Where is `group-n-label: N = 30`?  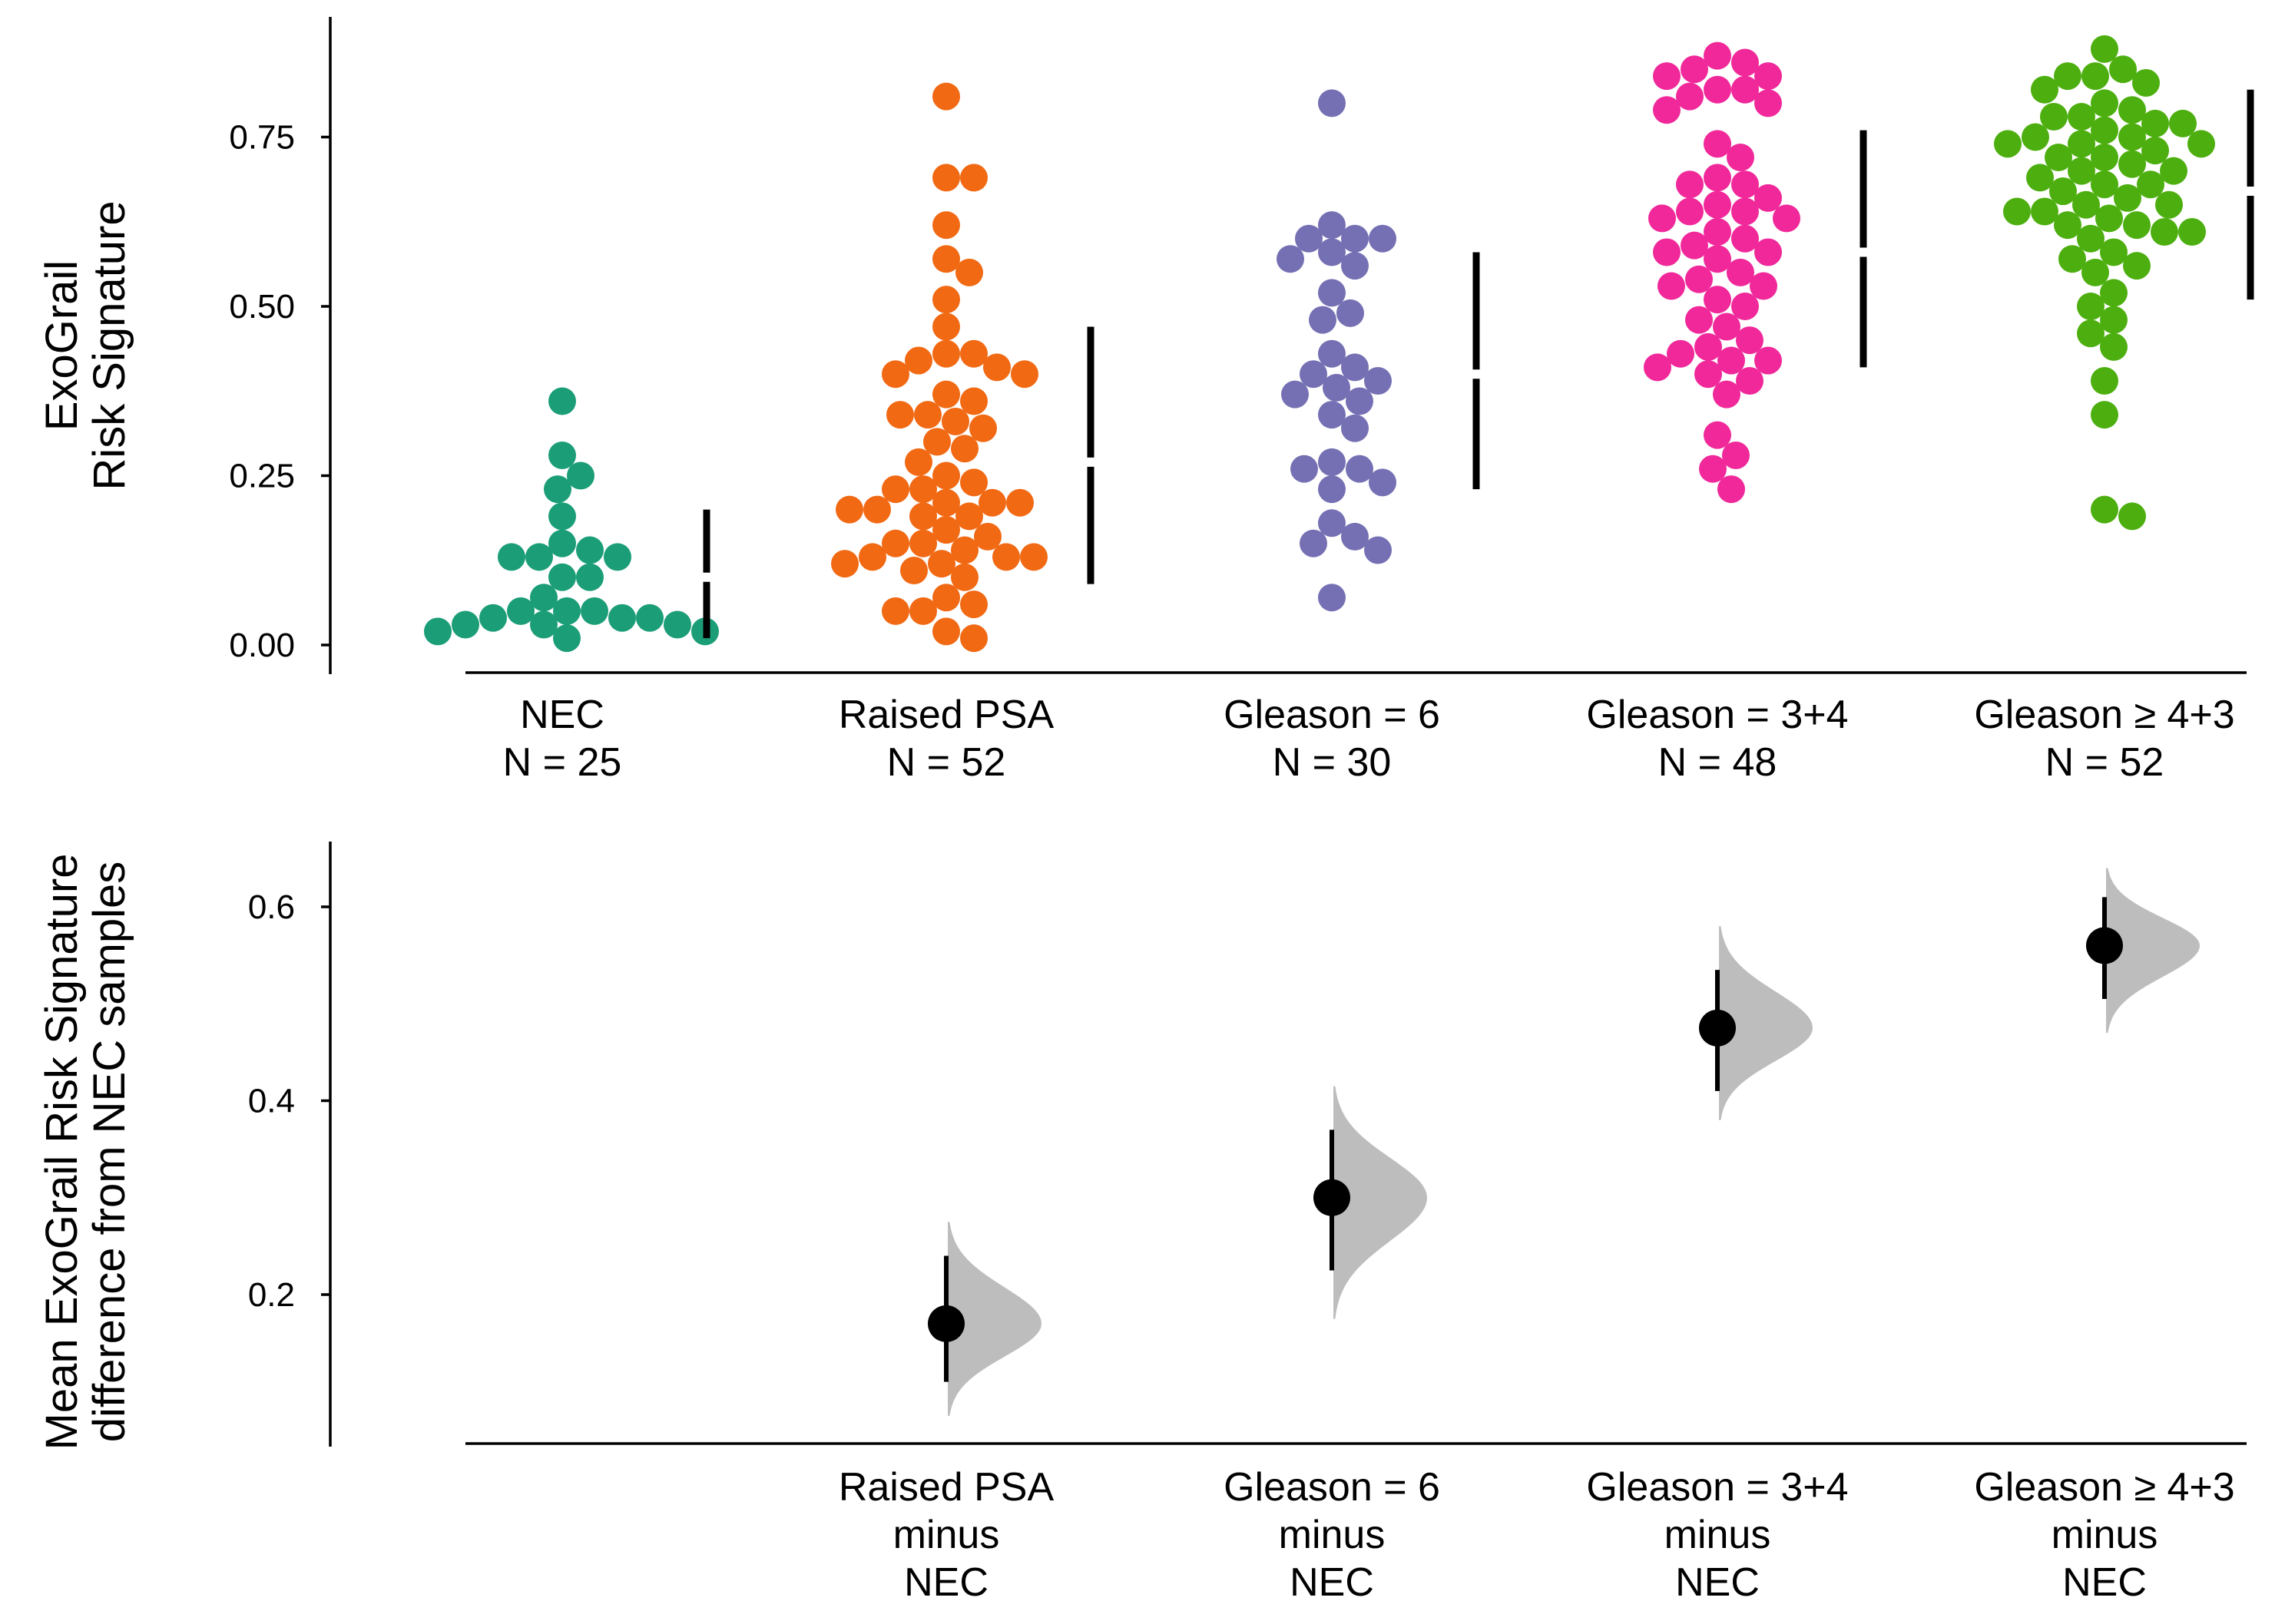
group-n-label: N = 30 is located at coordinates (1333, 762).